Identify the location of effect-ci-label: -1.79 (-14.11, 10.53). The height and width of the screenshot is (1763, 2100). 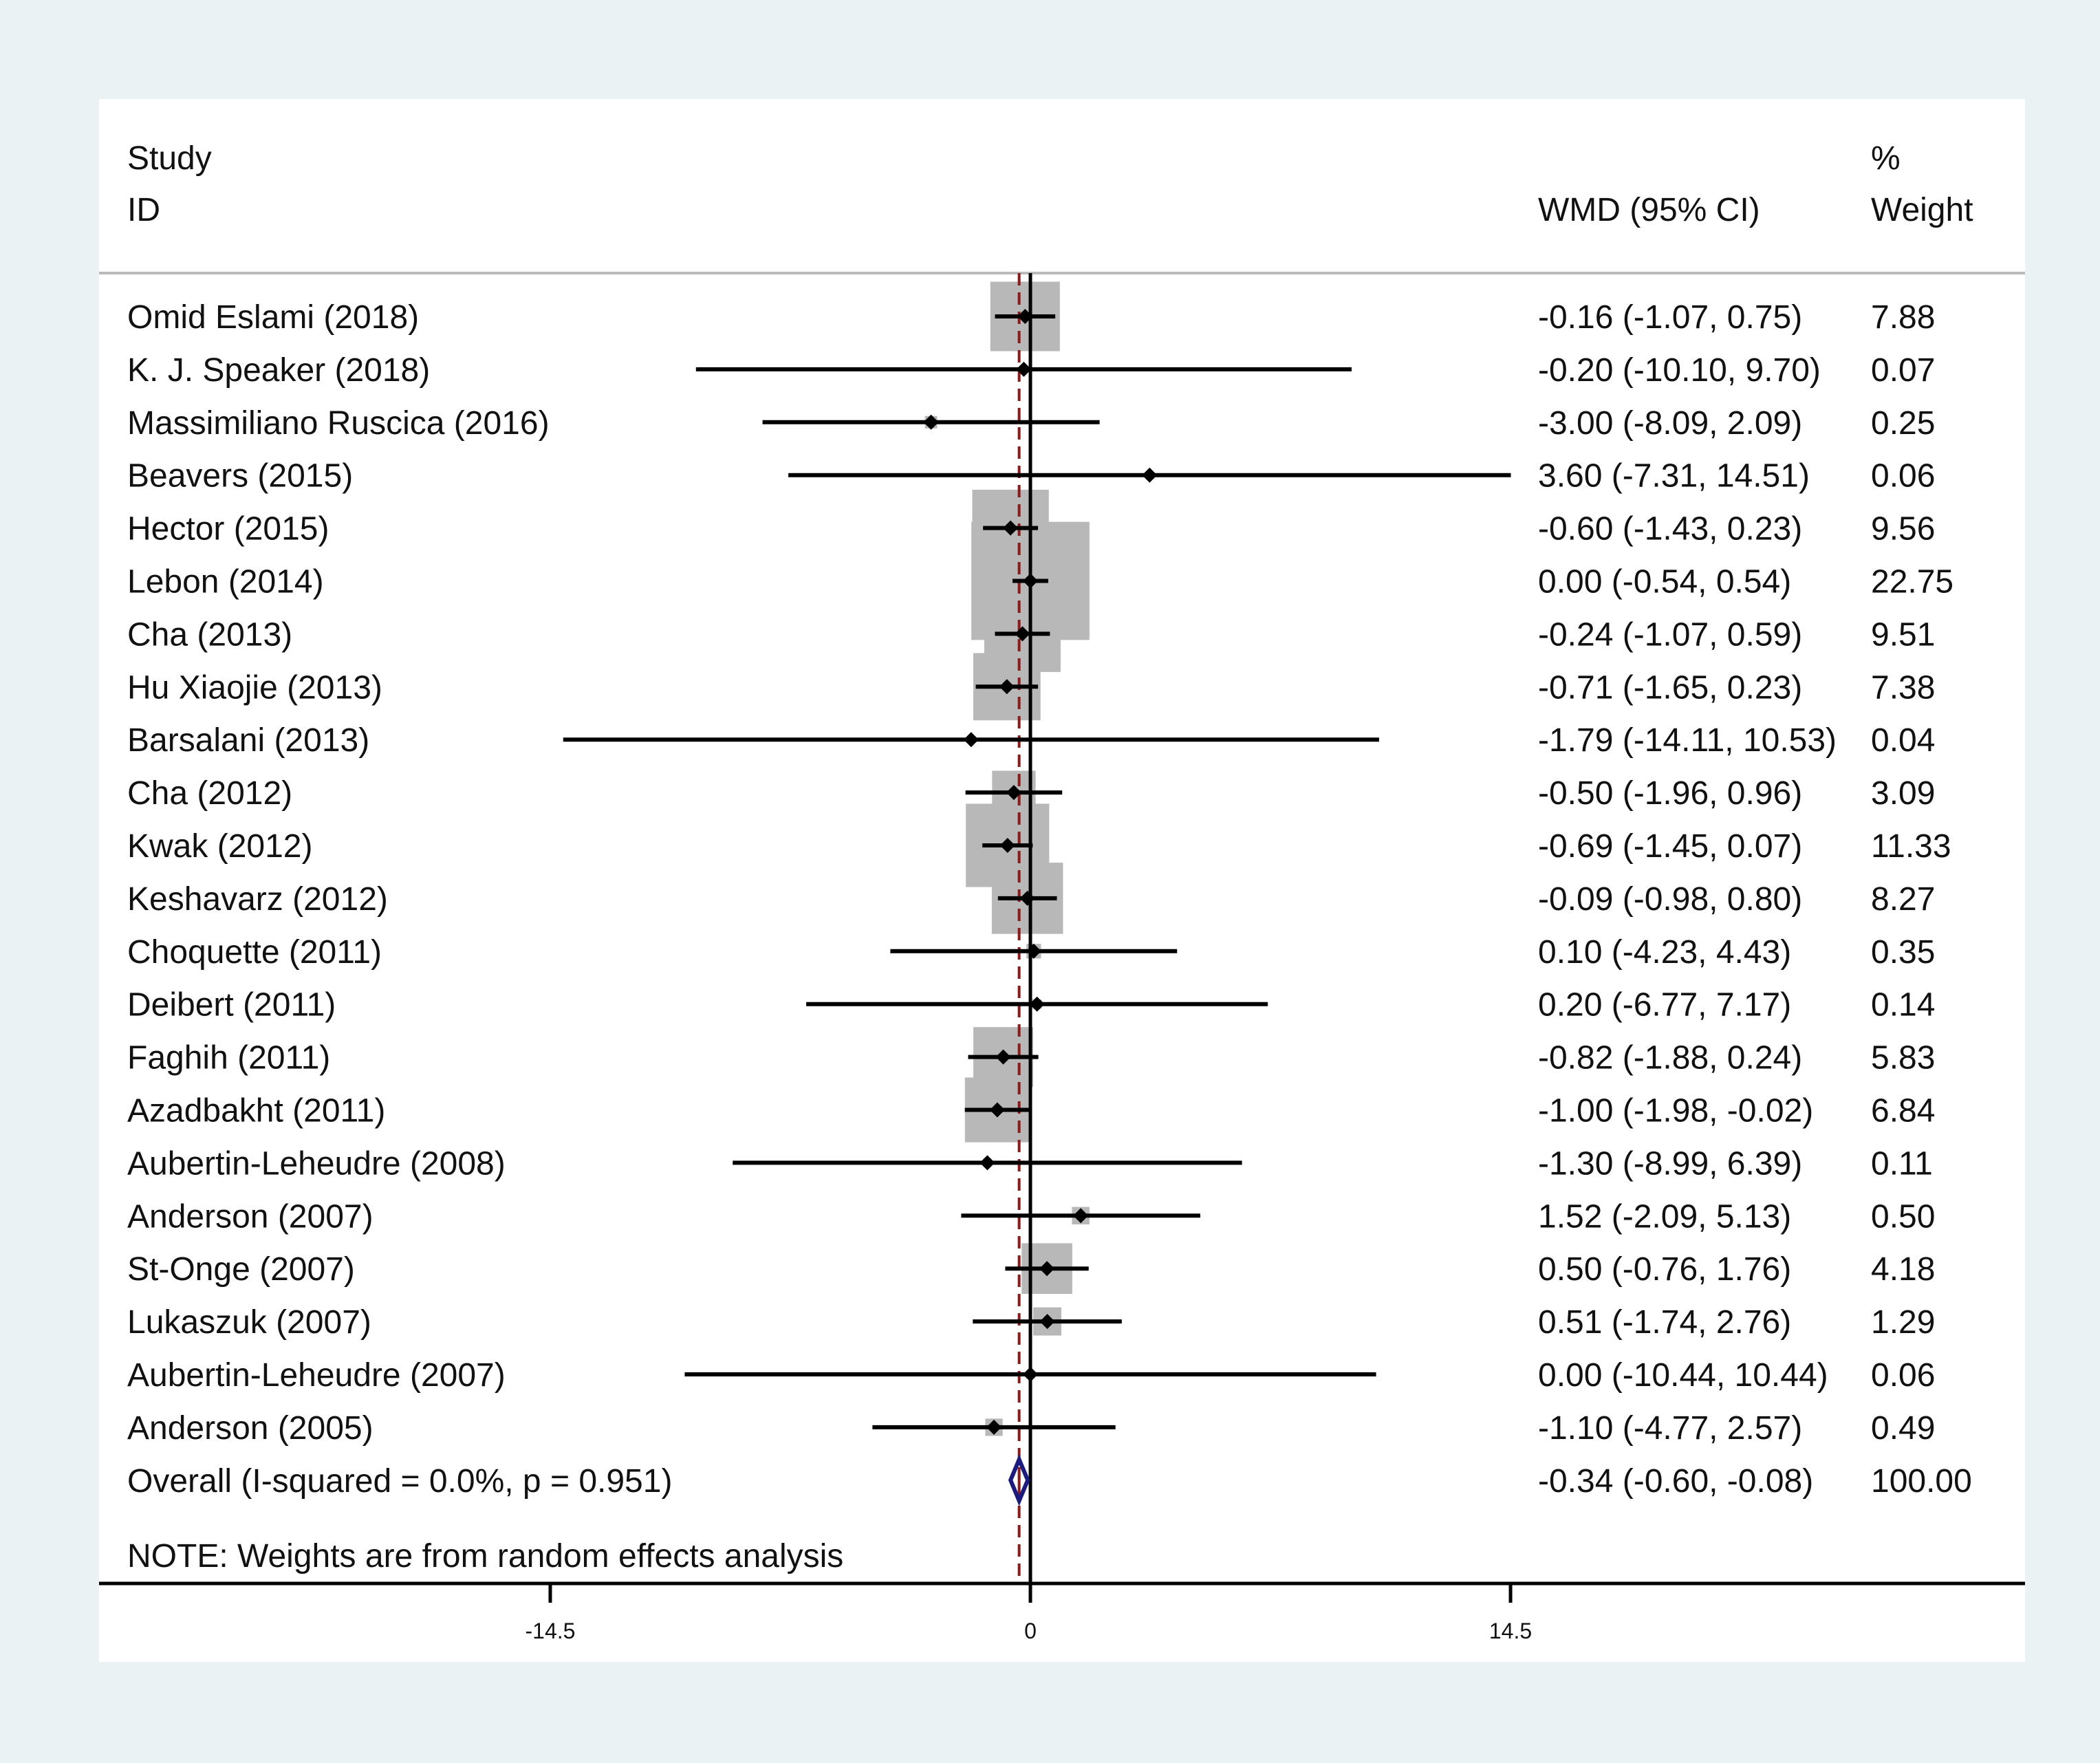
(1687, 740).